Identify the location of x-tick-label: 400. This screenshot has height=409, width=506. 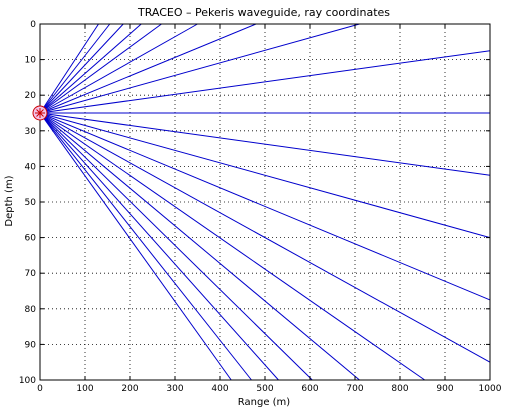
(219, 389).